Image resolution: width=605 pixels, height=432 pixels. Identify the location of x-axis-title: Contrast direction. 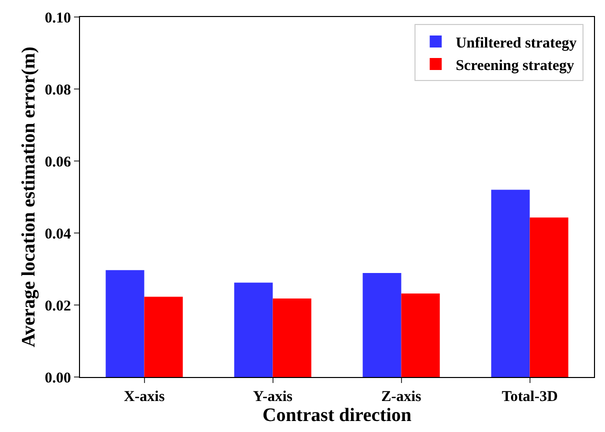
(337, 415).